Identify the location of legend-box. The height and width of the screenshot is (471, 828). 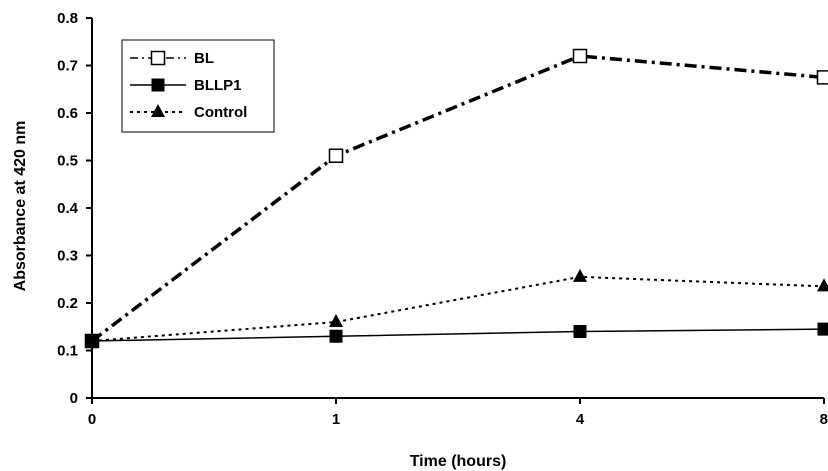
(198, 86).